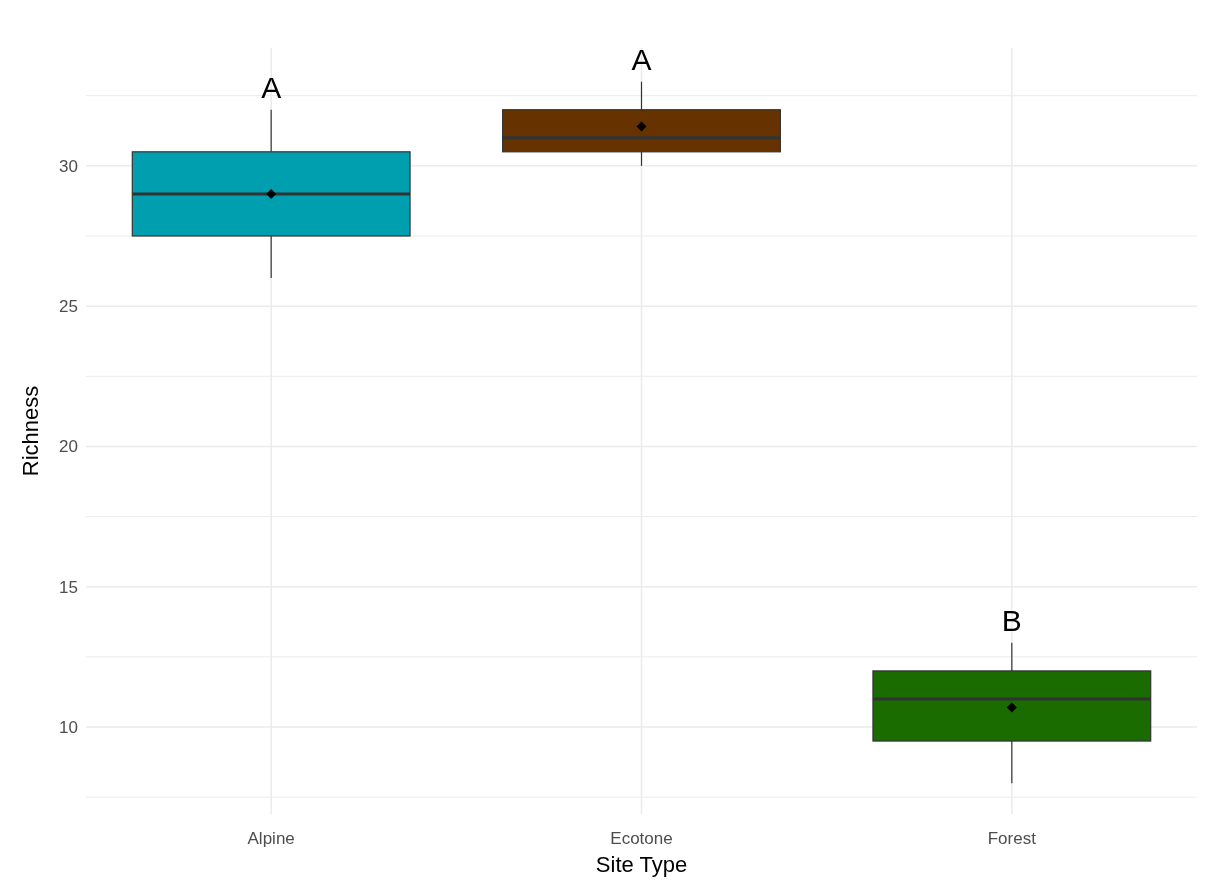 The width and height of the screenshot is (1215, 892). What do you see at coordinates (641, 864) in the screenshot?
I see `x-axis-title: Site Type` at bounding box center [641, 864].